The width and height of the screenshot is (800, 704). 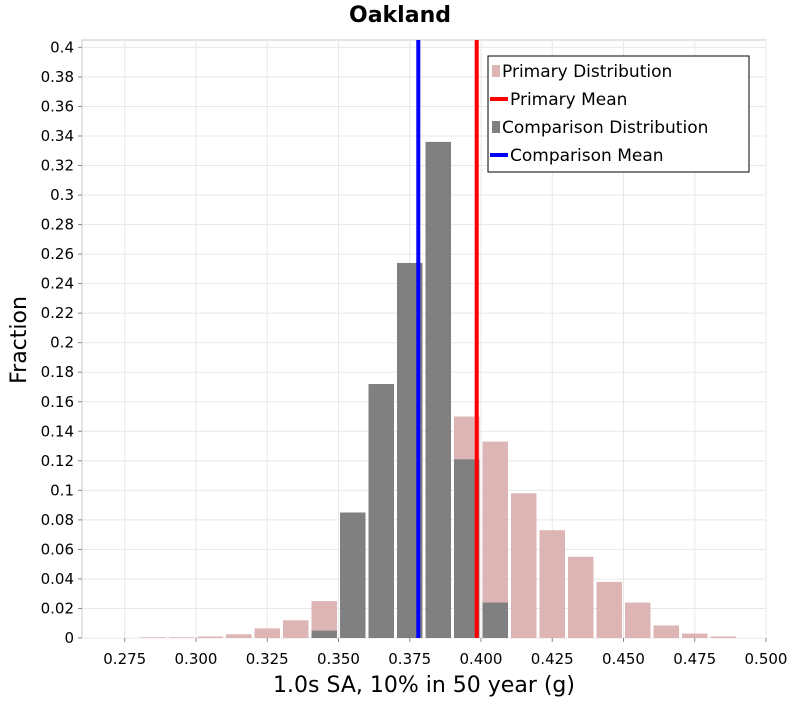 What do you see at coordinates (57, 136) in the screenshot?
I see `y-tick-label: 0.34` at bounding box center [57, 136].